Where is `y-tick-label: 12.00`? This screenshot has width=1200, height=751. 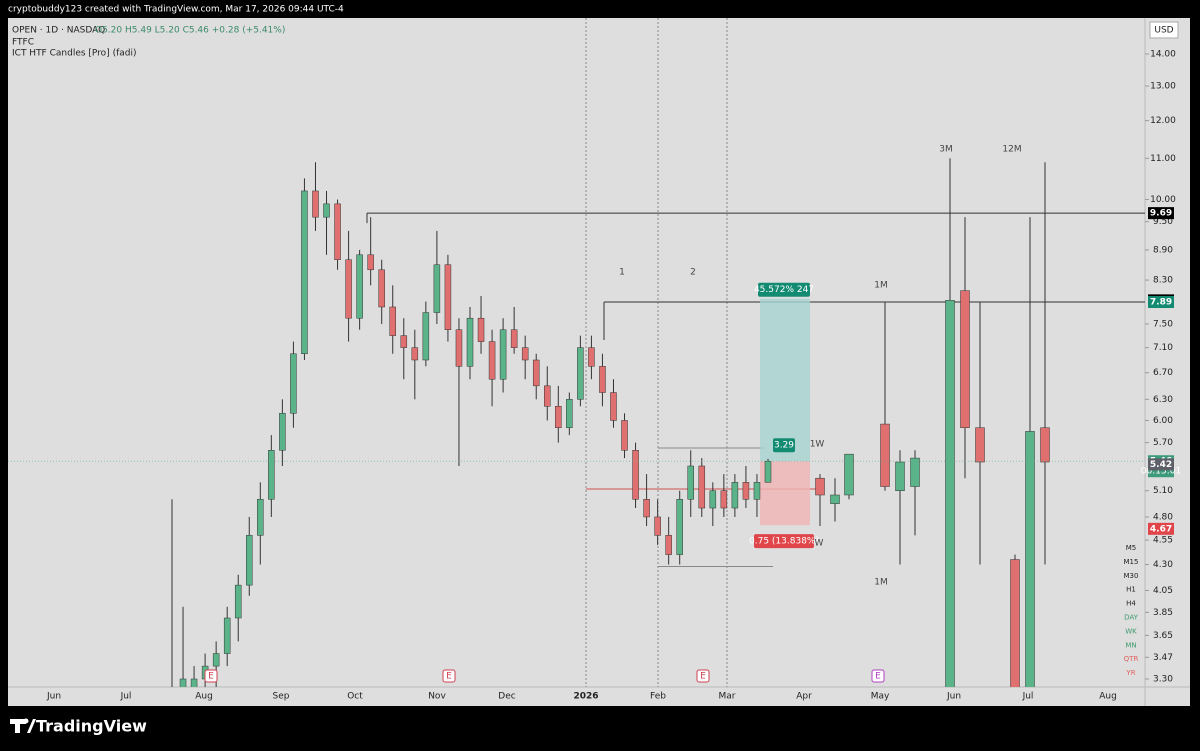
y-tick-label: 12.00 is located at coordinates (1163, 121).